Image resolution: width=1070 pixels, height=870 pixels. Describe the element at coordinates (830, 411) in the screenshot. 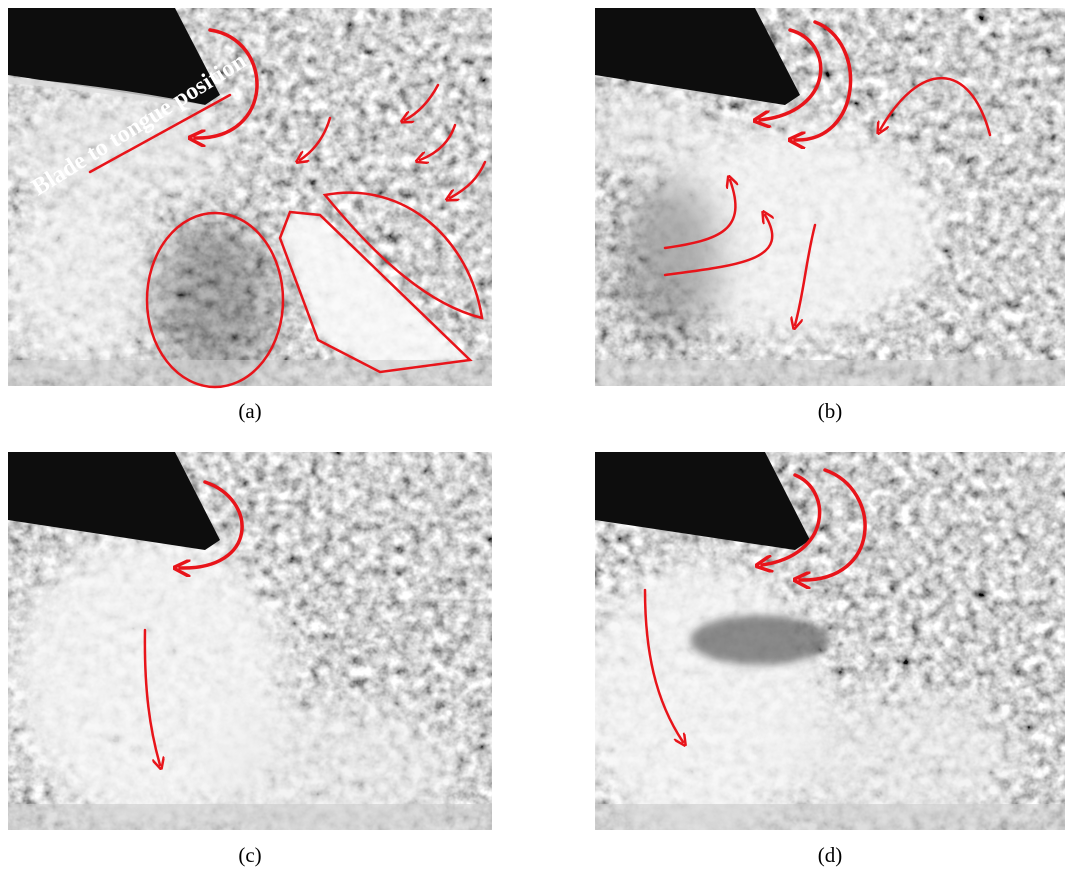

I see `caption: (b)` at that location.